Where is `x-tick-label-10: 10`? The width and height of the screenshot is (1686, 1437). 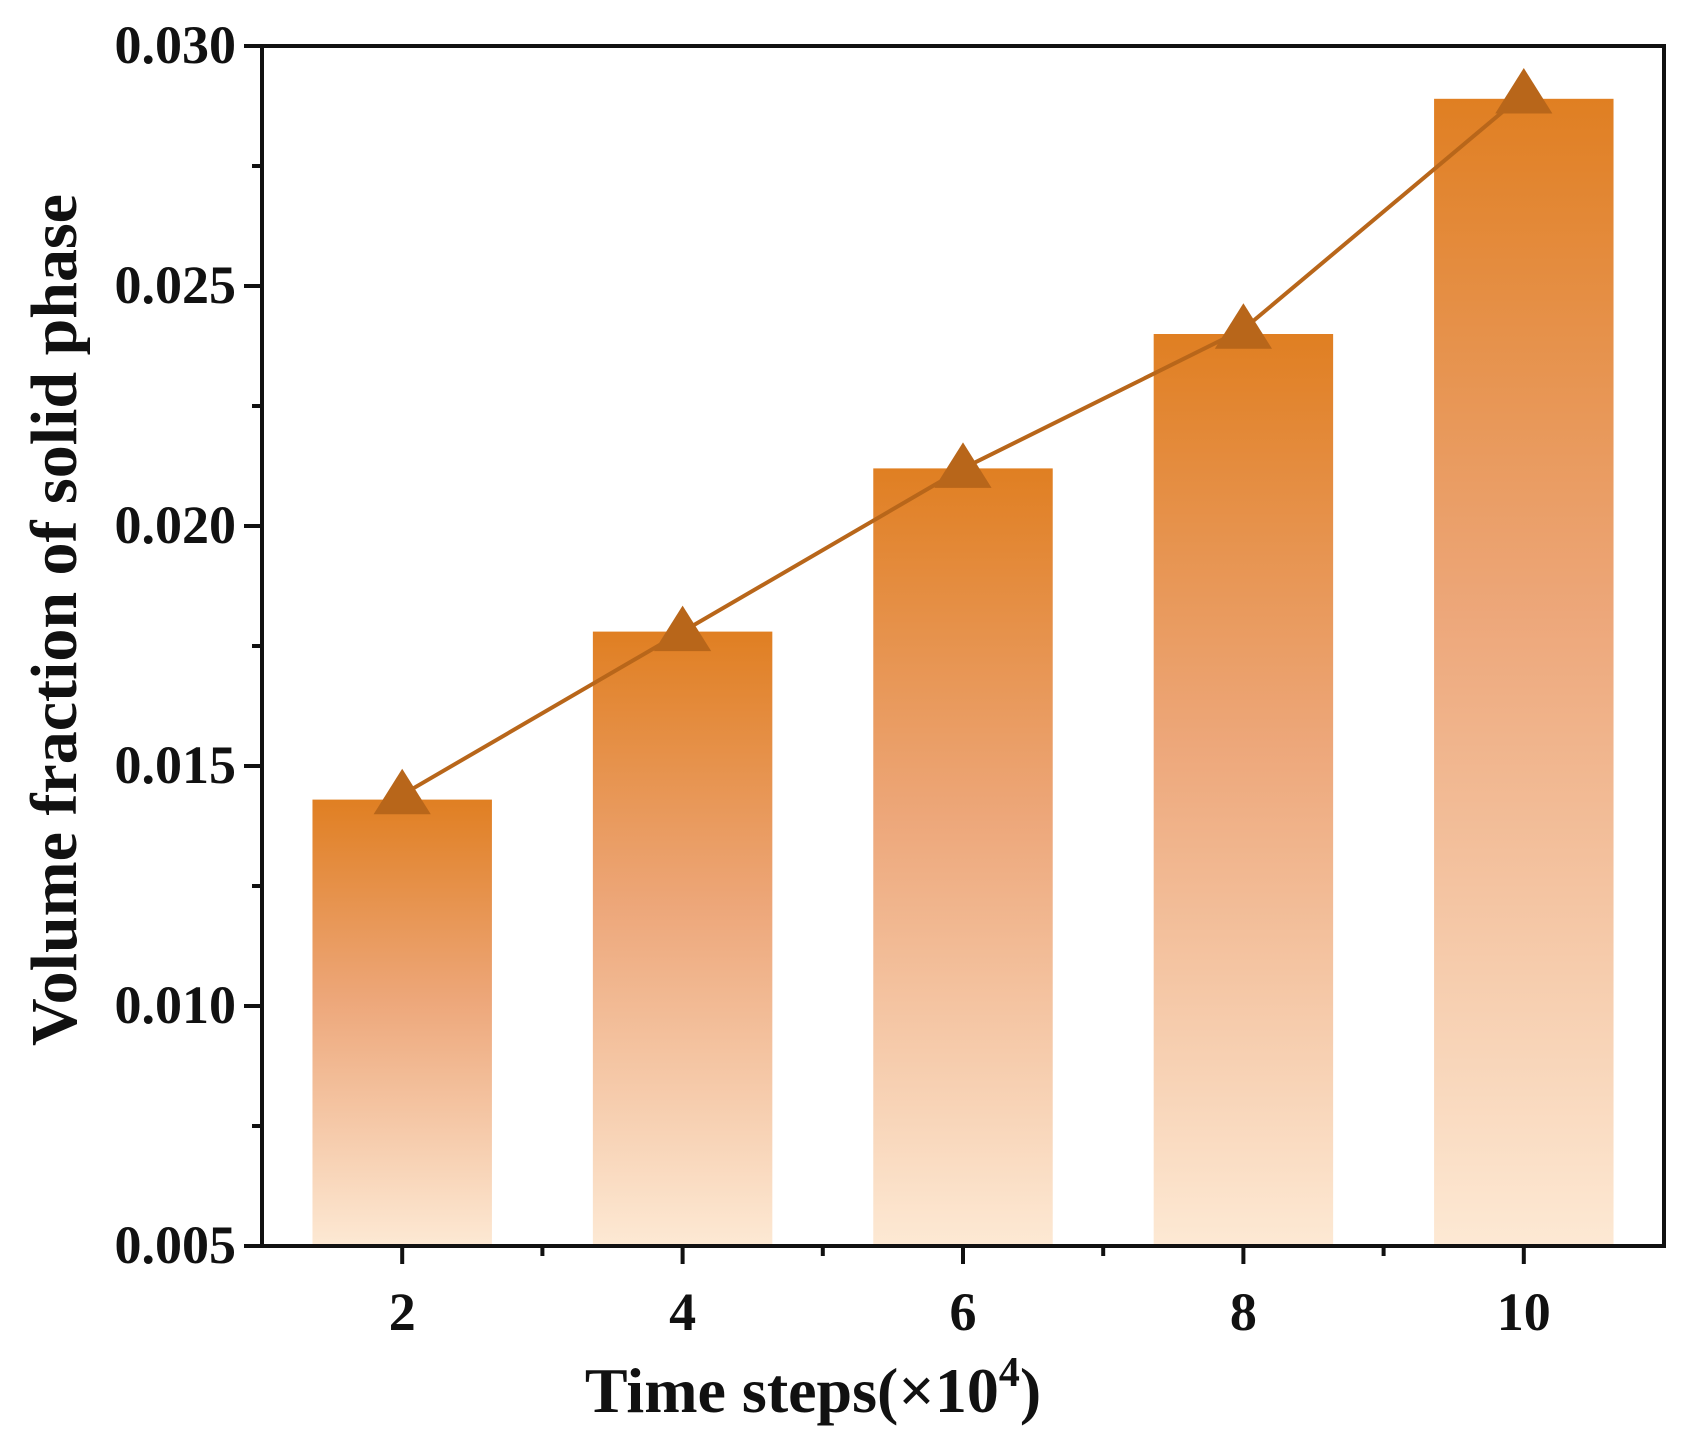
x-tick-label-10: 10 is located at coordinates (1524, 1312).